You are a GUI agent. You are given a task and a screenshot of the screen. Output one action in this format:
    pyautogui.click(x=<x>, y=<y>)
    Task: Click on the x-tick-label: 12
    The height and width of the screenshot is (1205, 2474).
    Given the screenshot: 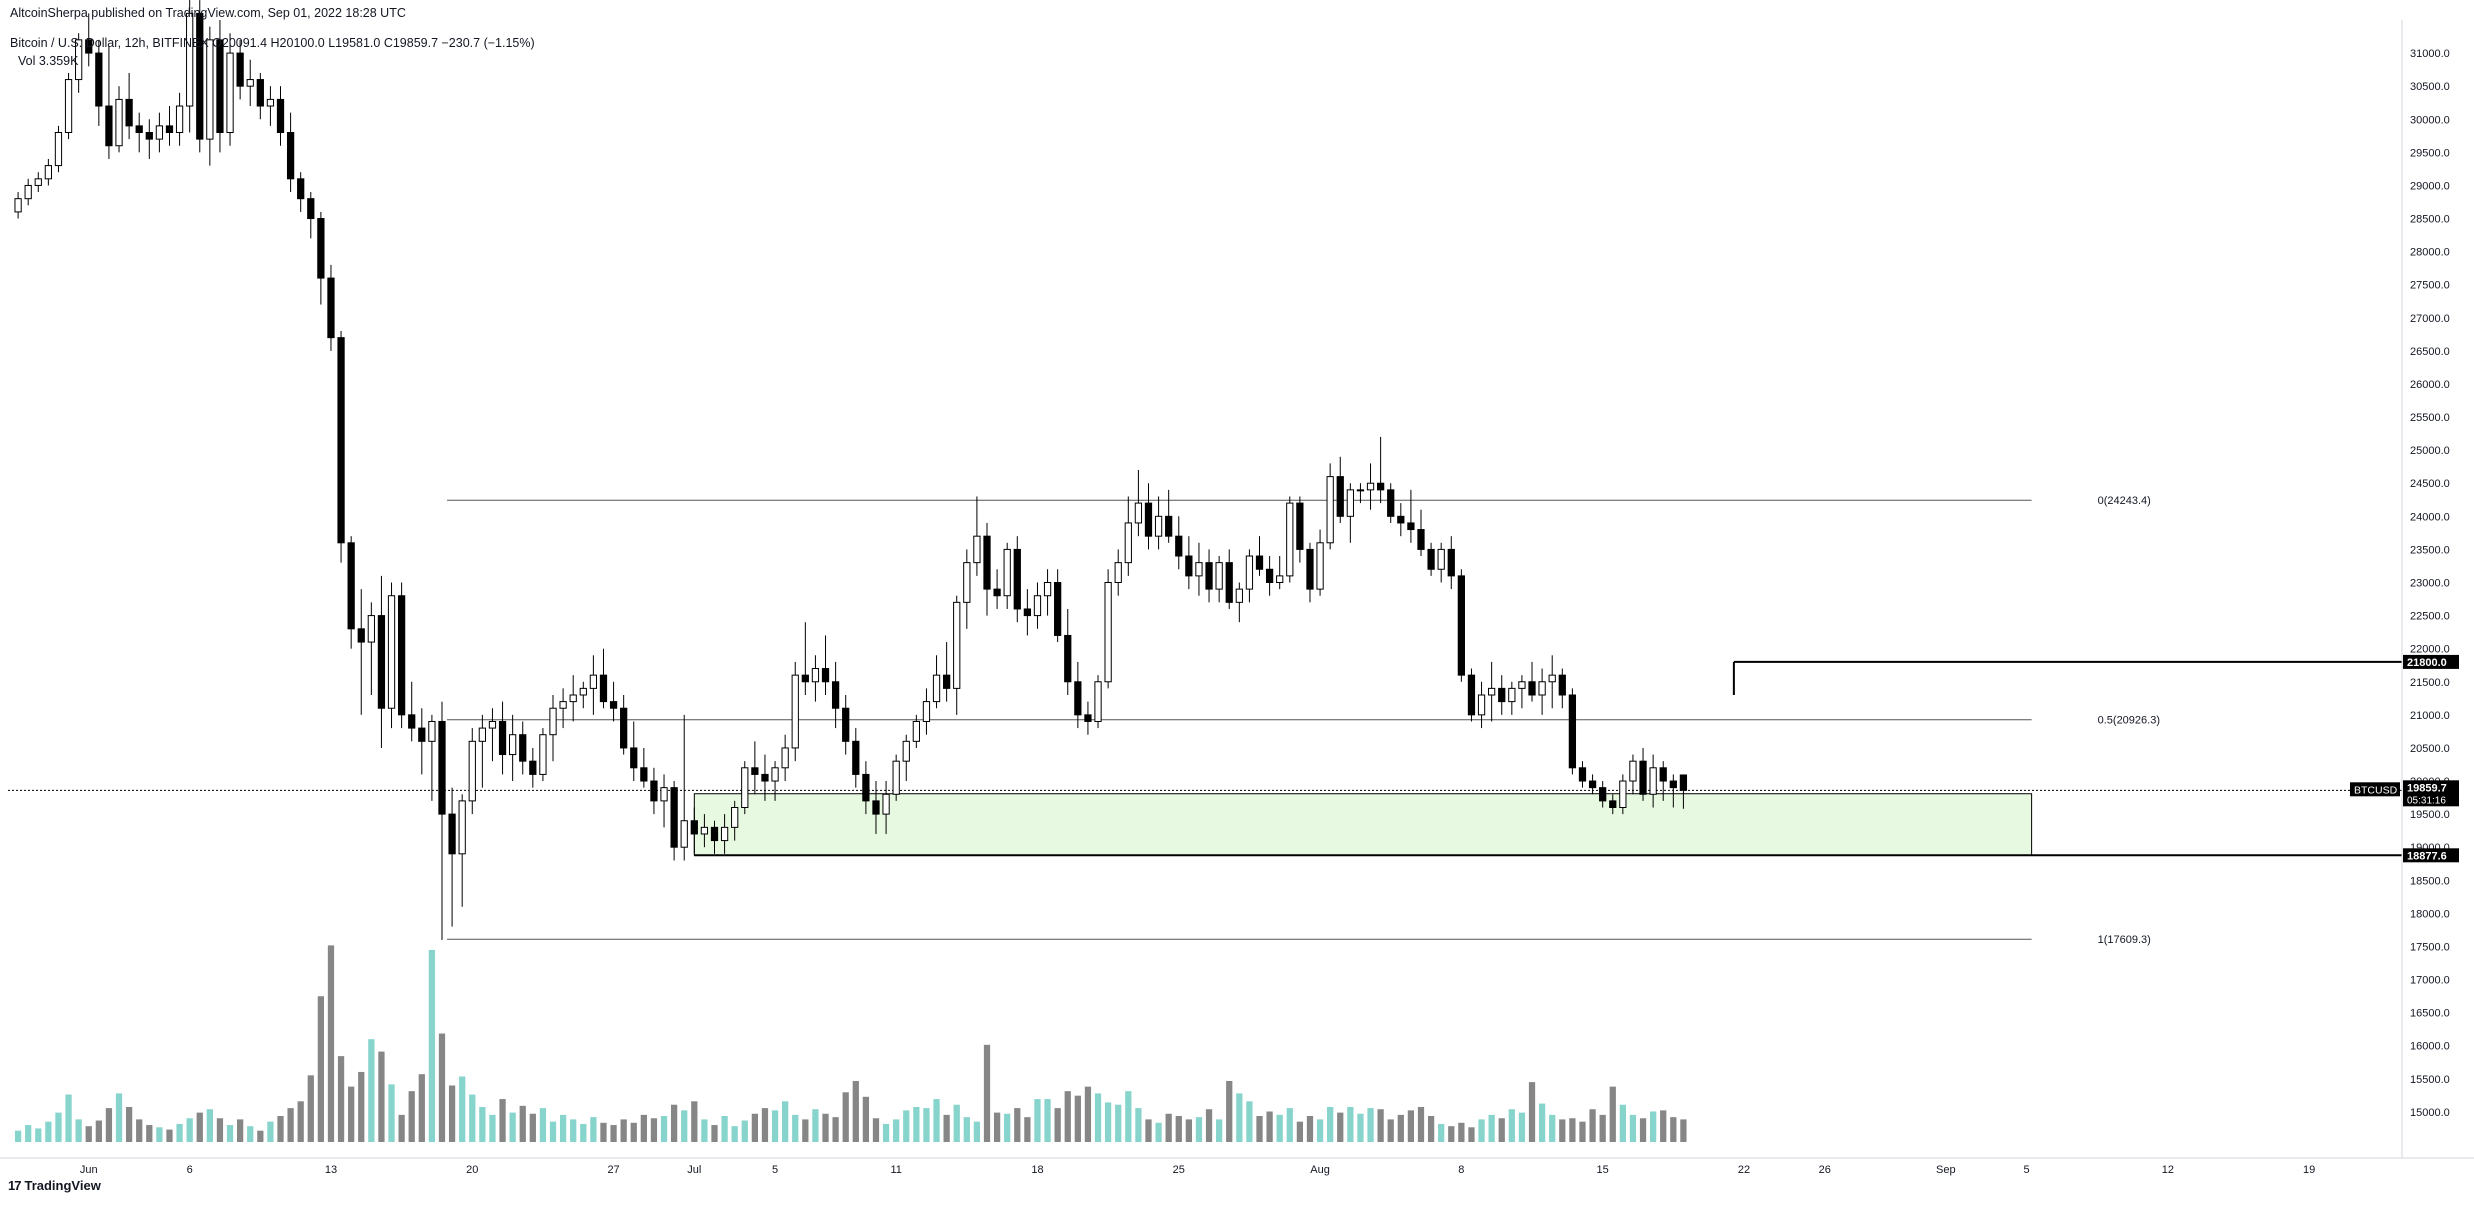 What is the action you would take?
    pyautogui.click(x=2168, y=1170)
    